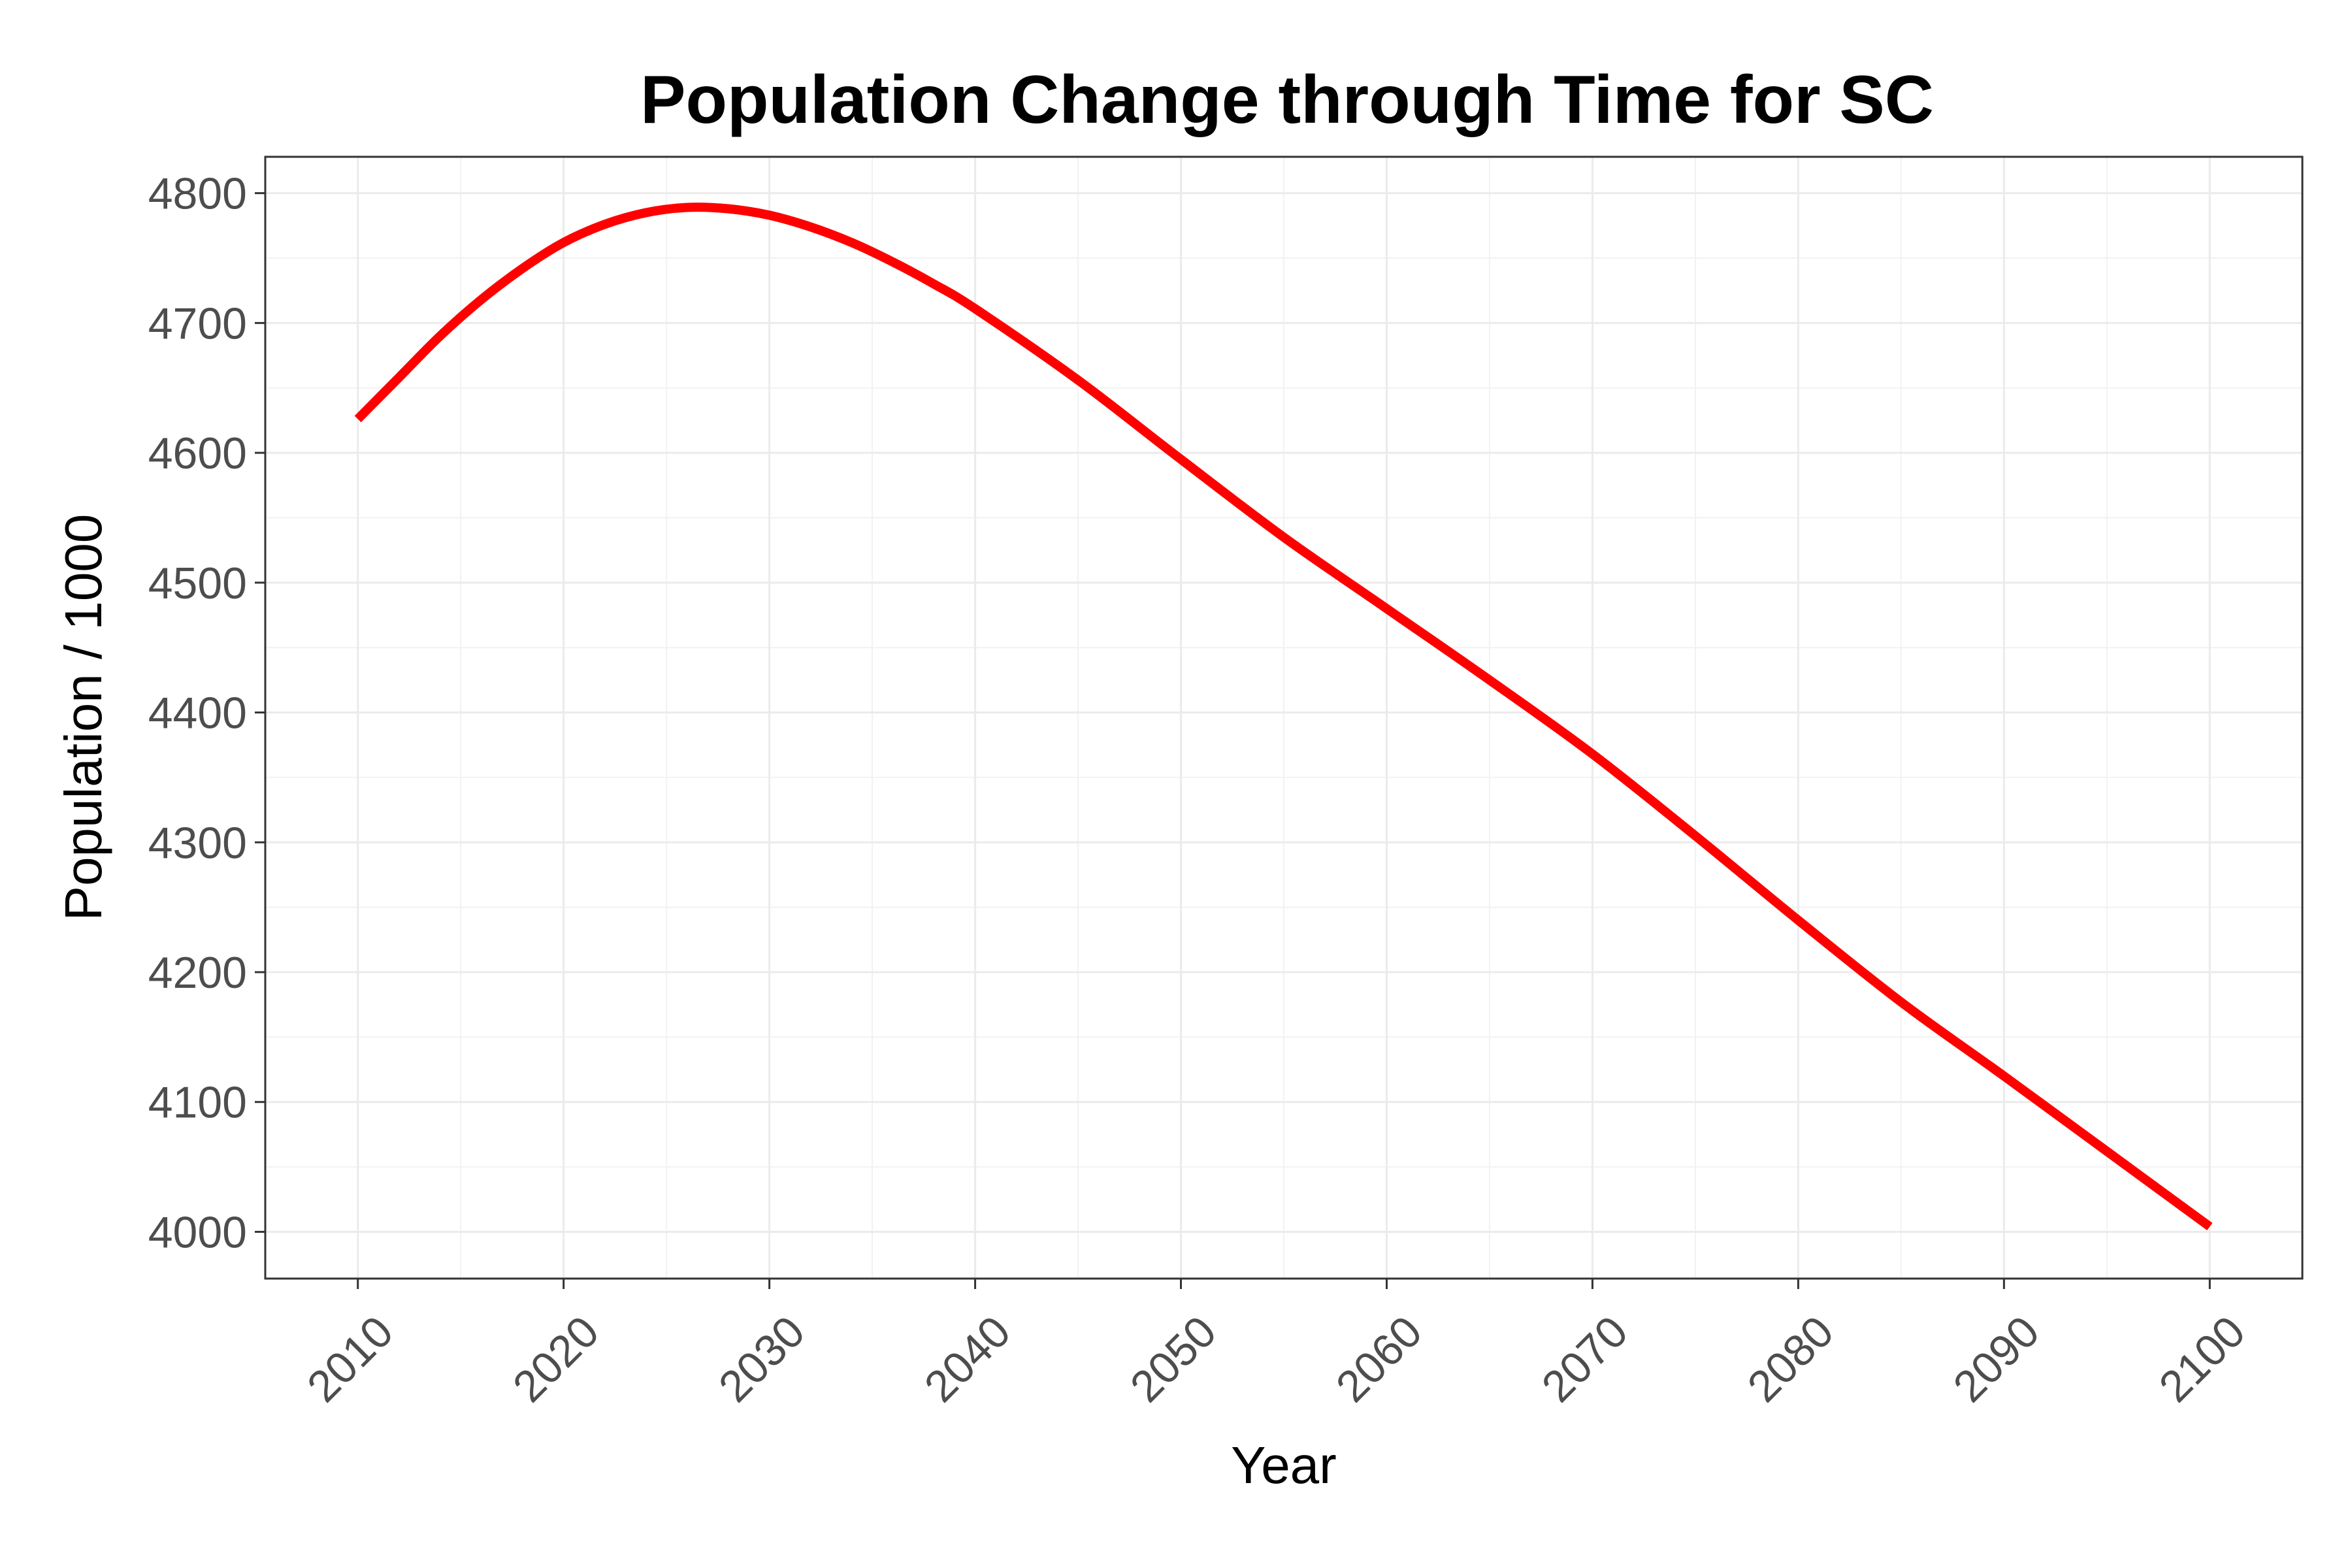 The height and width of the screenshot is (1568, 2352). What do you see at coordinates (1284, 1465) in the screenshot?
I see `x-axis-title: Year` at bounding box center [1284, 1465].